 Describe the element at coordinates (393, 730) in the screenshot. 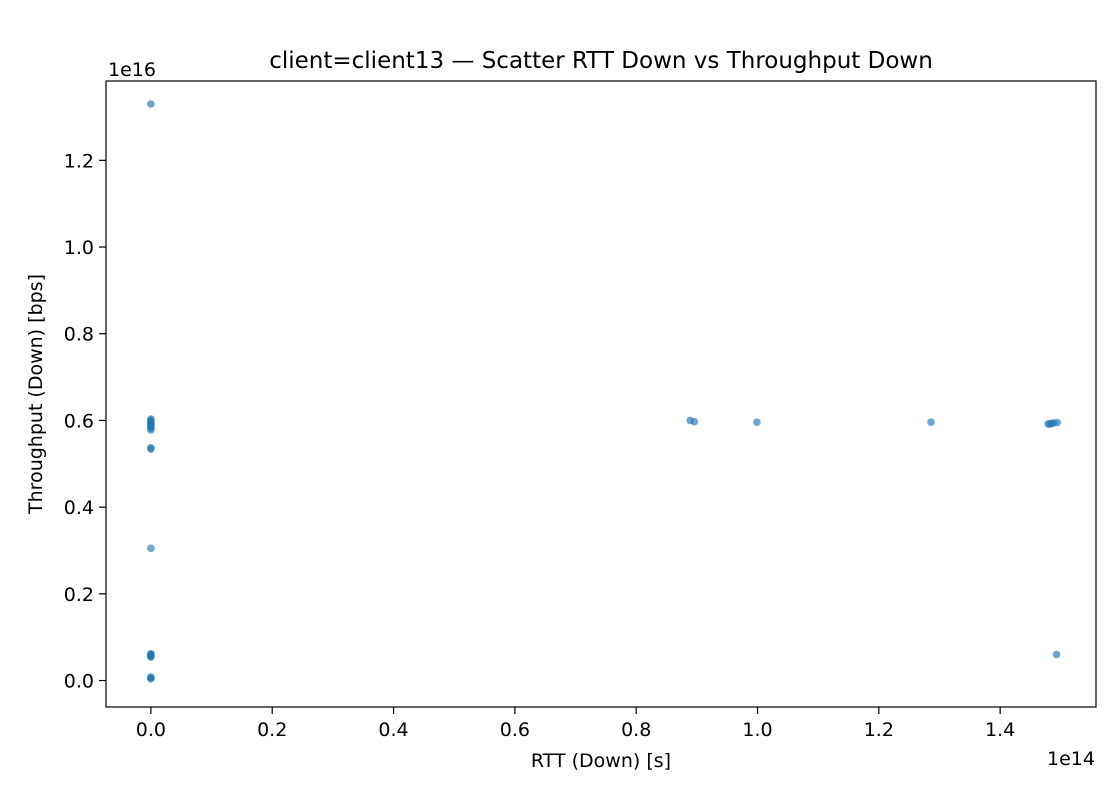

I see `x-tick-label-2: 0.4` at that location.